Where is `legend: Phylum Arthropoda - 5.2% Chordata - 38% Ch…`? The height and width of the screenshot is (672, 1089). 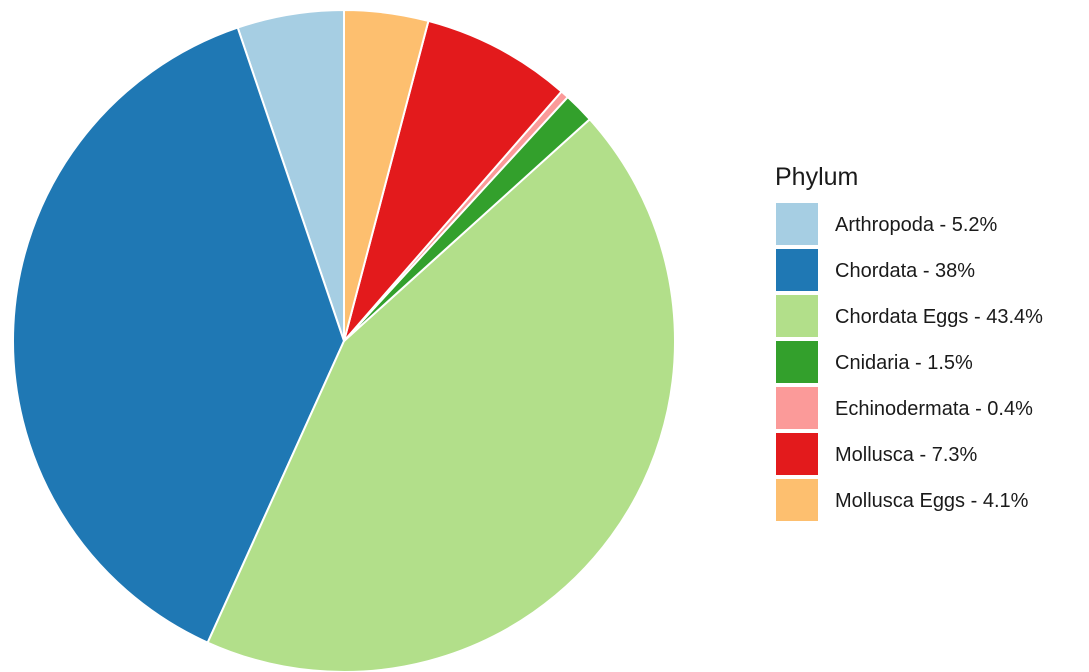
legend: Phylum Arthropoda - 5.2% Chordata - 38% Ch… is located at coordinates (909, 342).